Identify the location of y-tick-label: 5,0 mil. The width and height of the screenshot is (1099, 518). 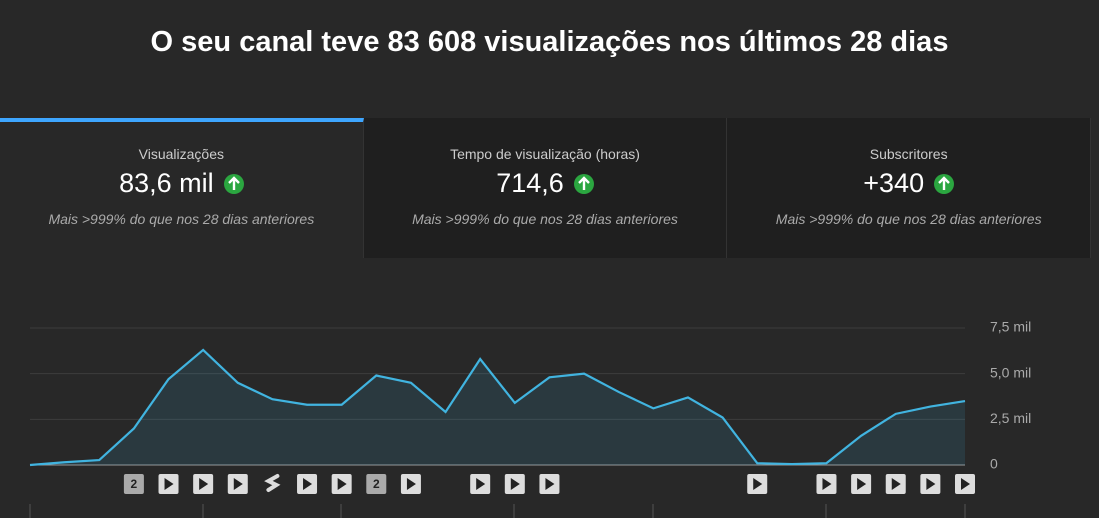
(1010, 372).